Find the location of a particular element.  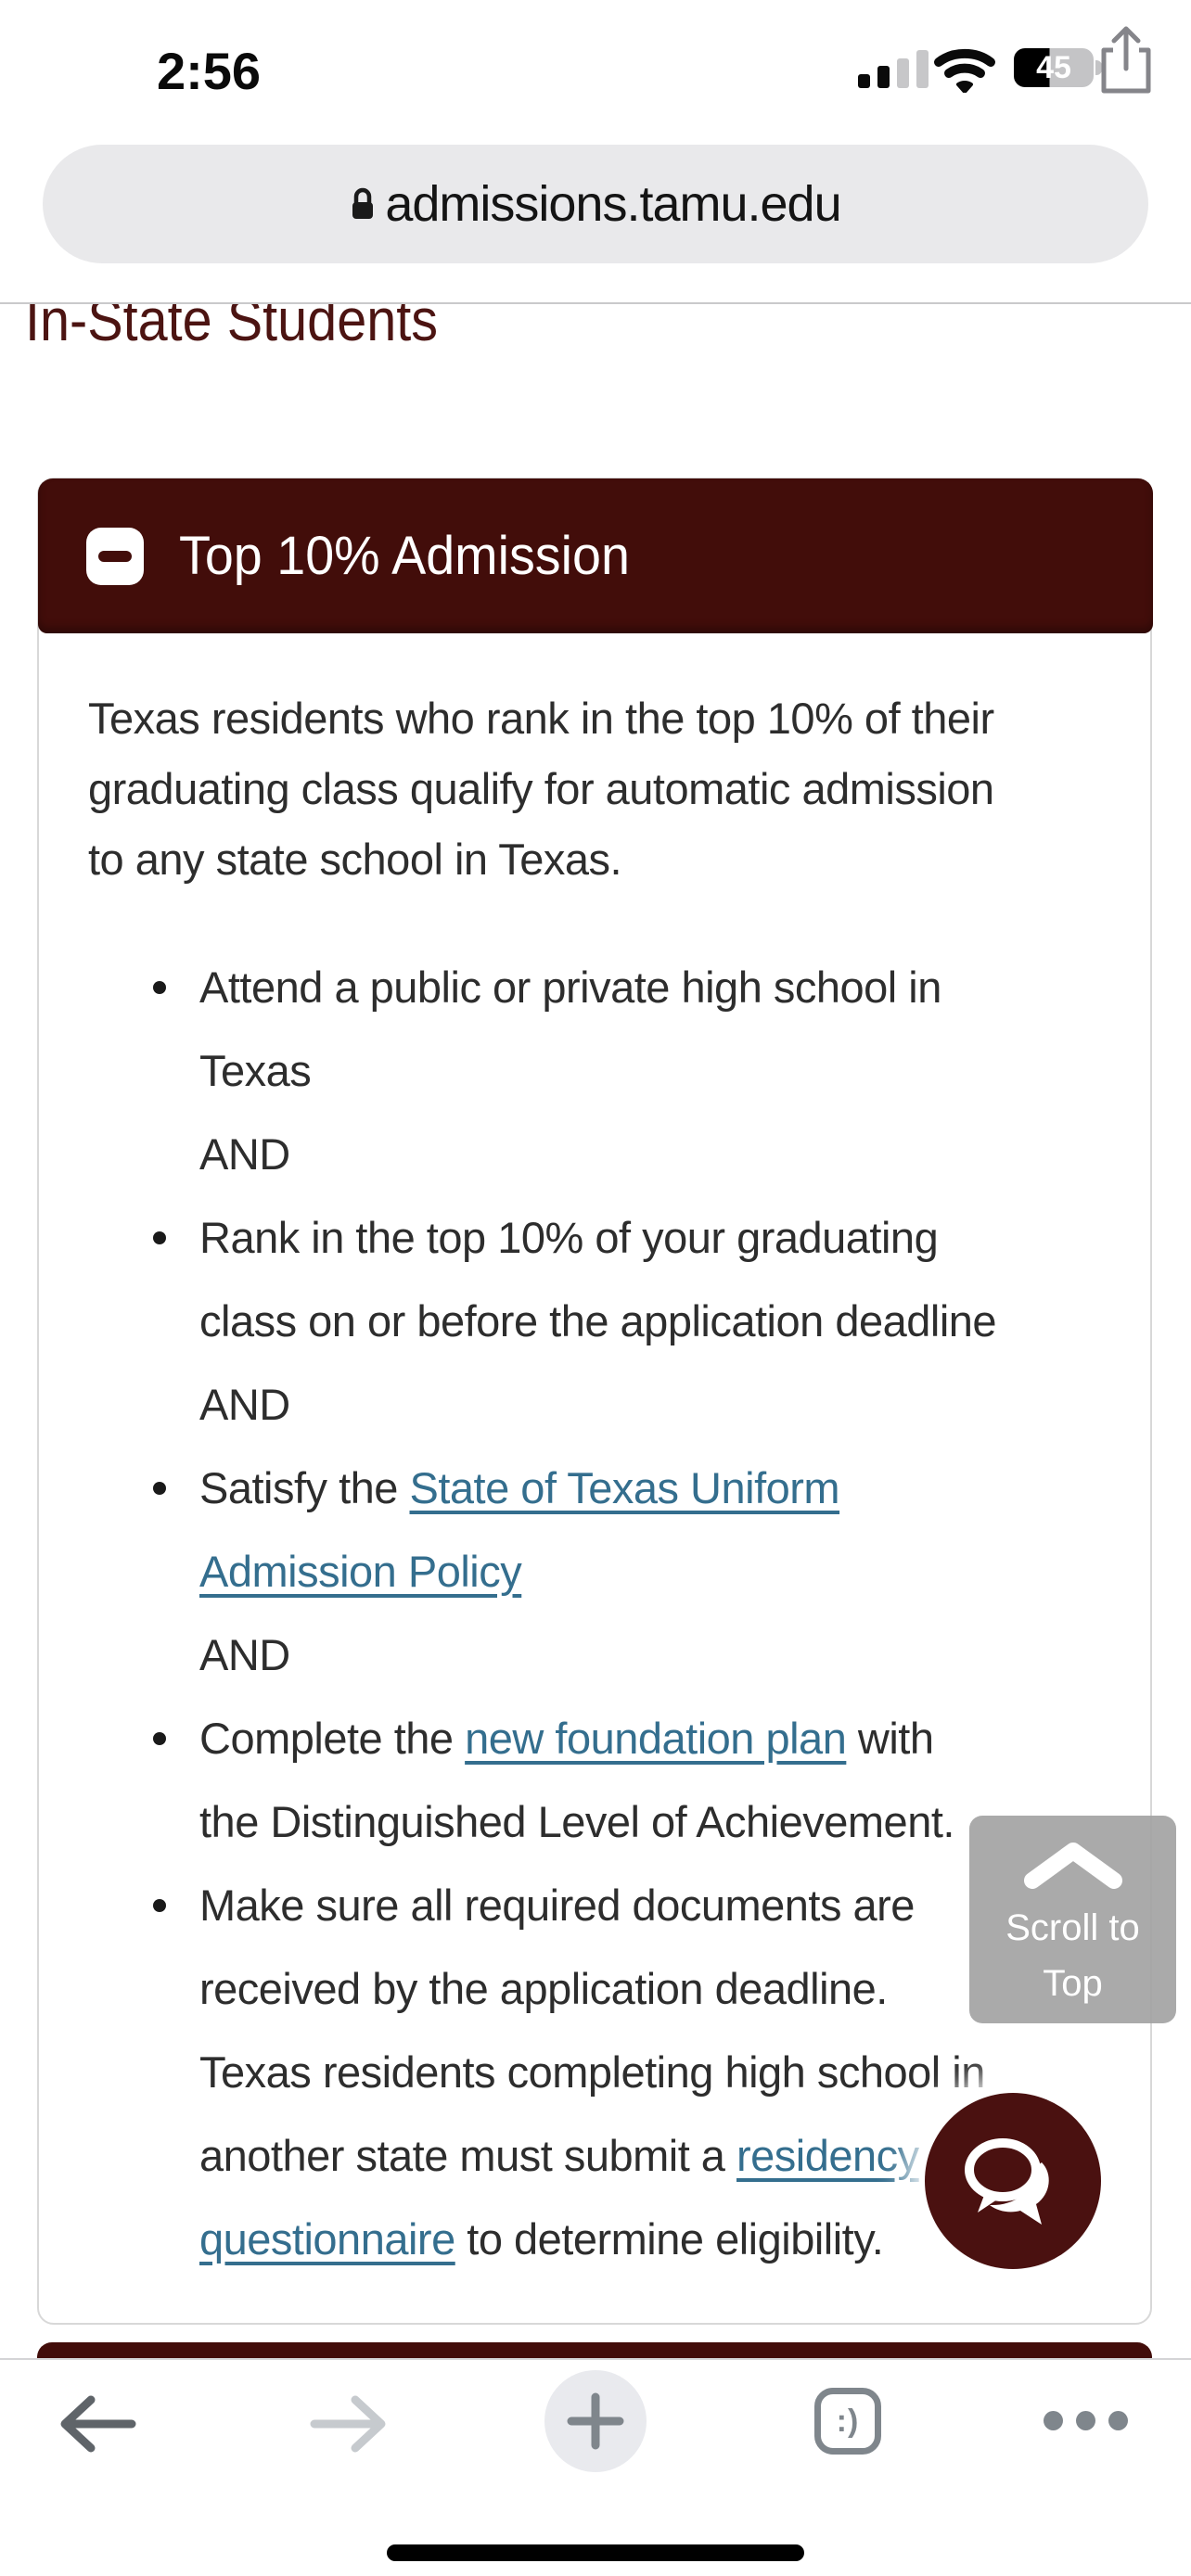

url-bar: admissions.tamu.edu is located at coordinates (595, 204).